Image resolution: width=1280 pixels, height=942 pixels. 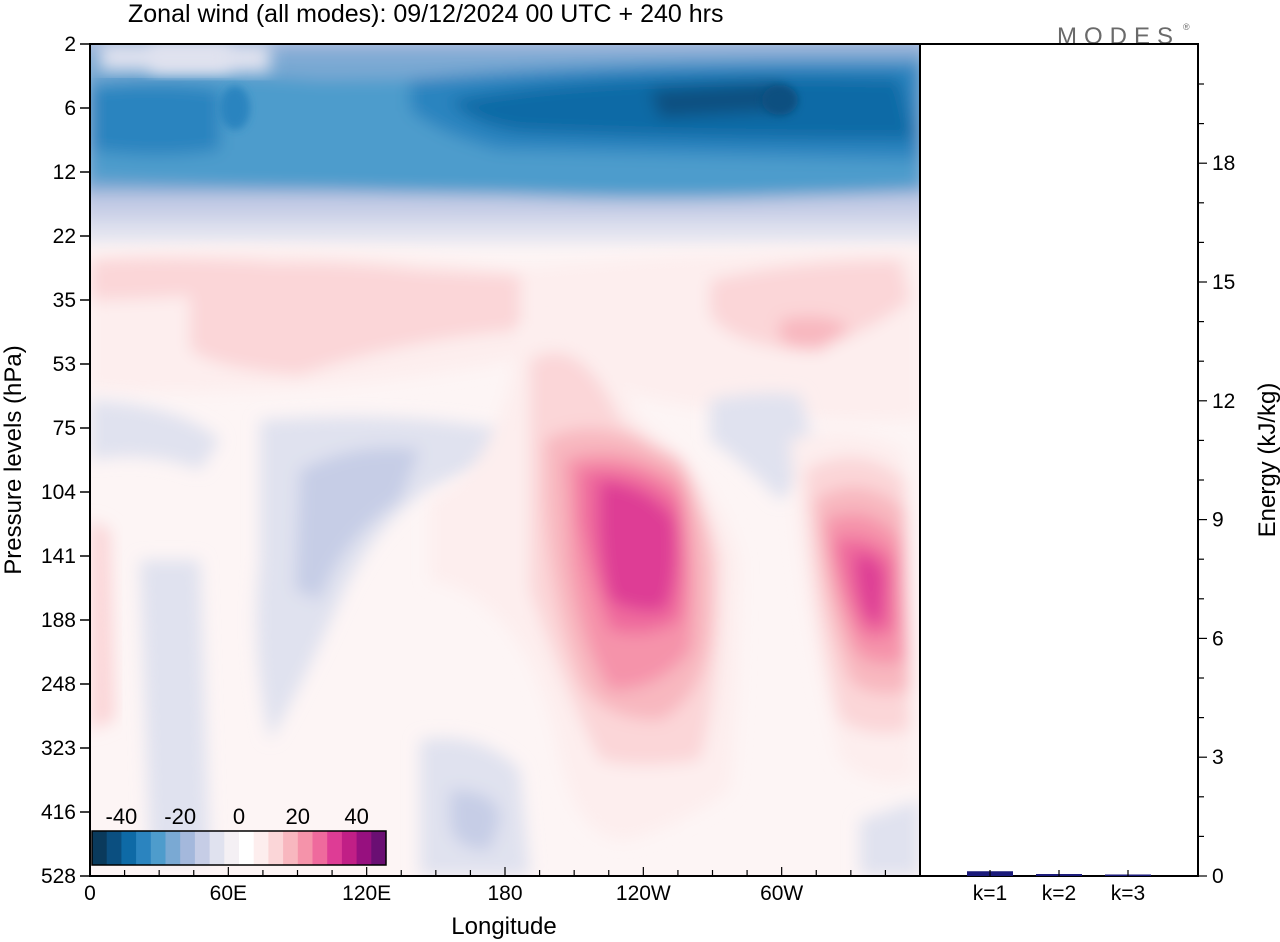 I want to click on jet-west-edge, so click(x=102, y=625).